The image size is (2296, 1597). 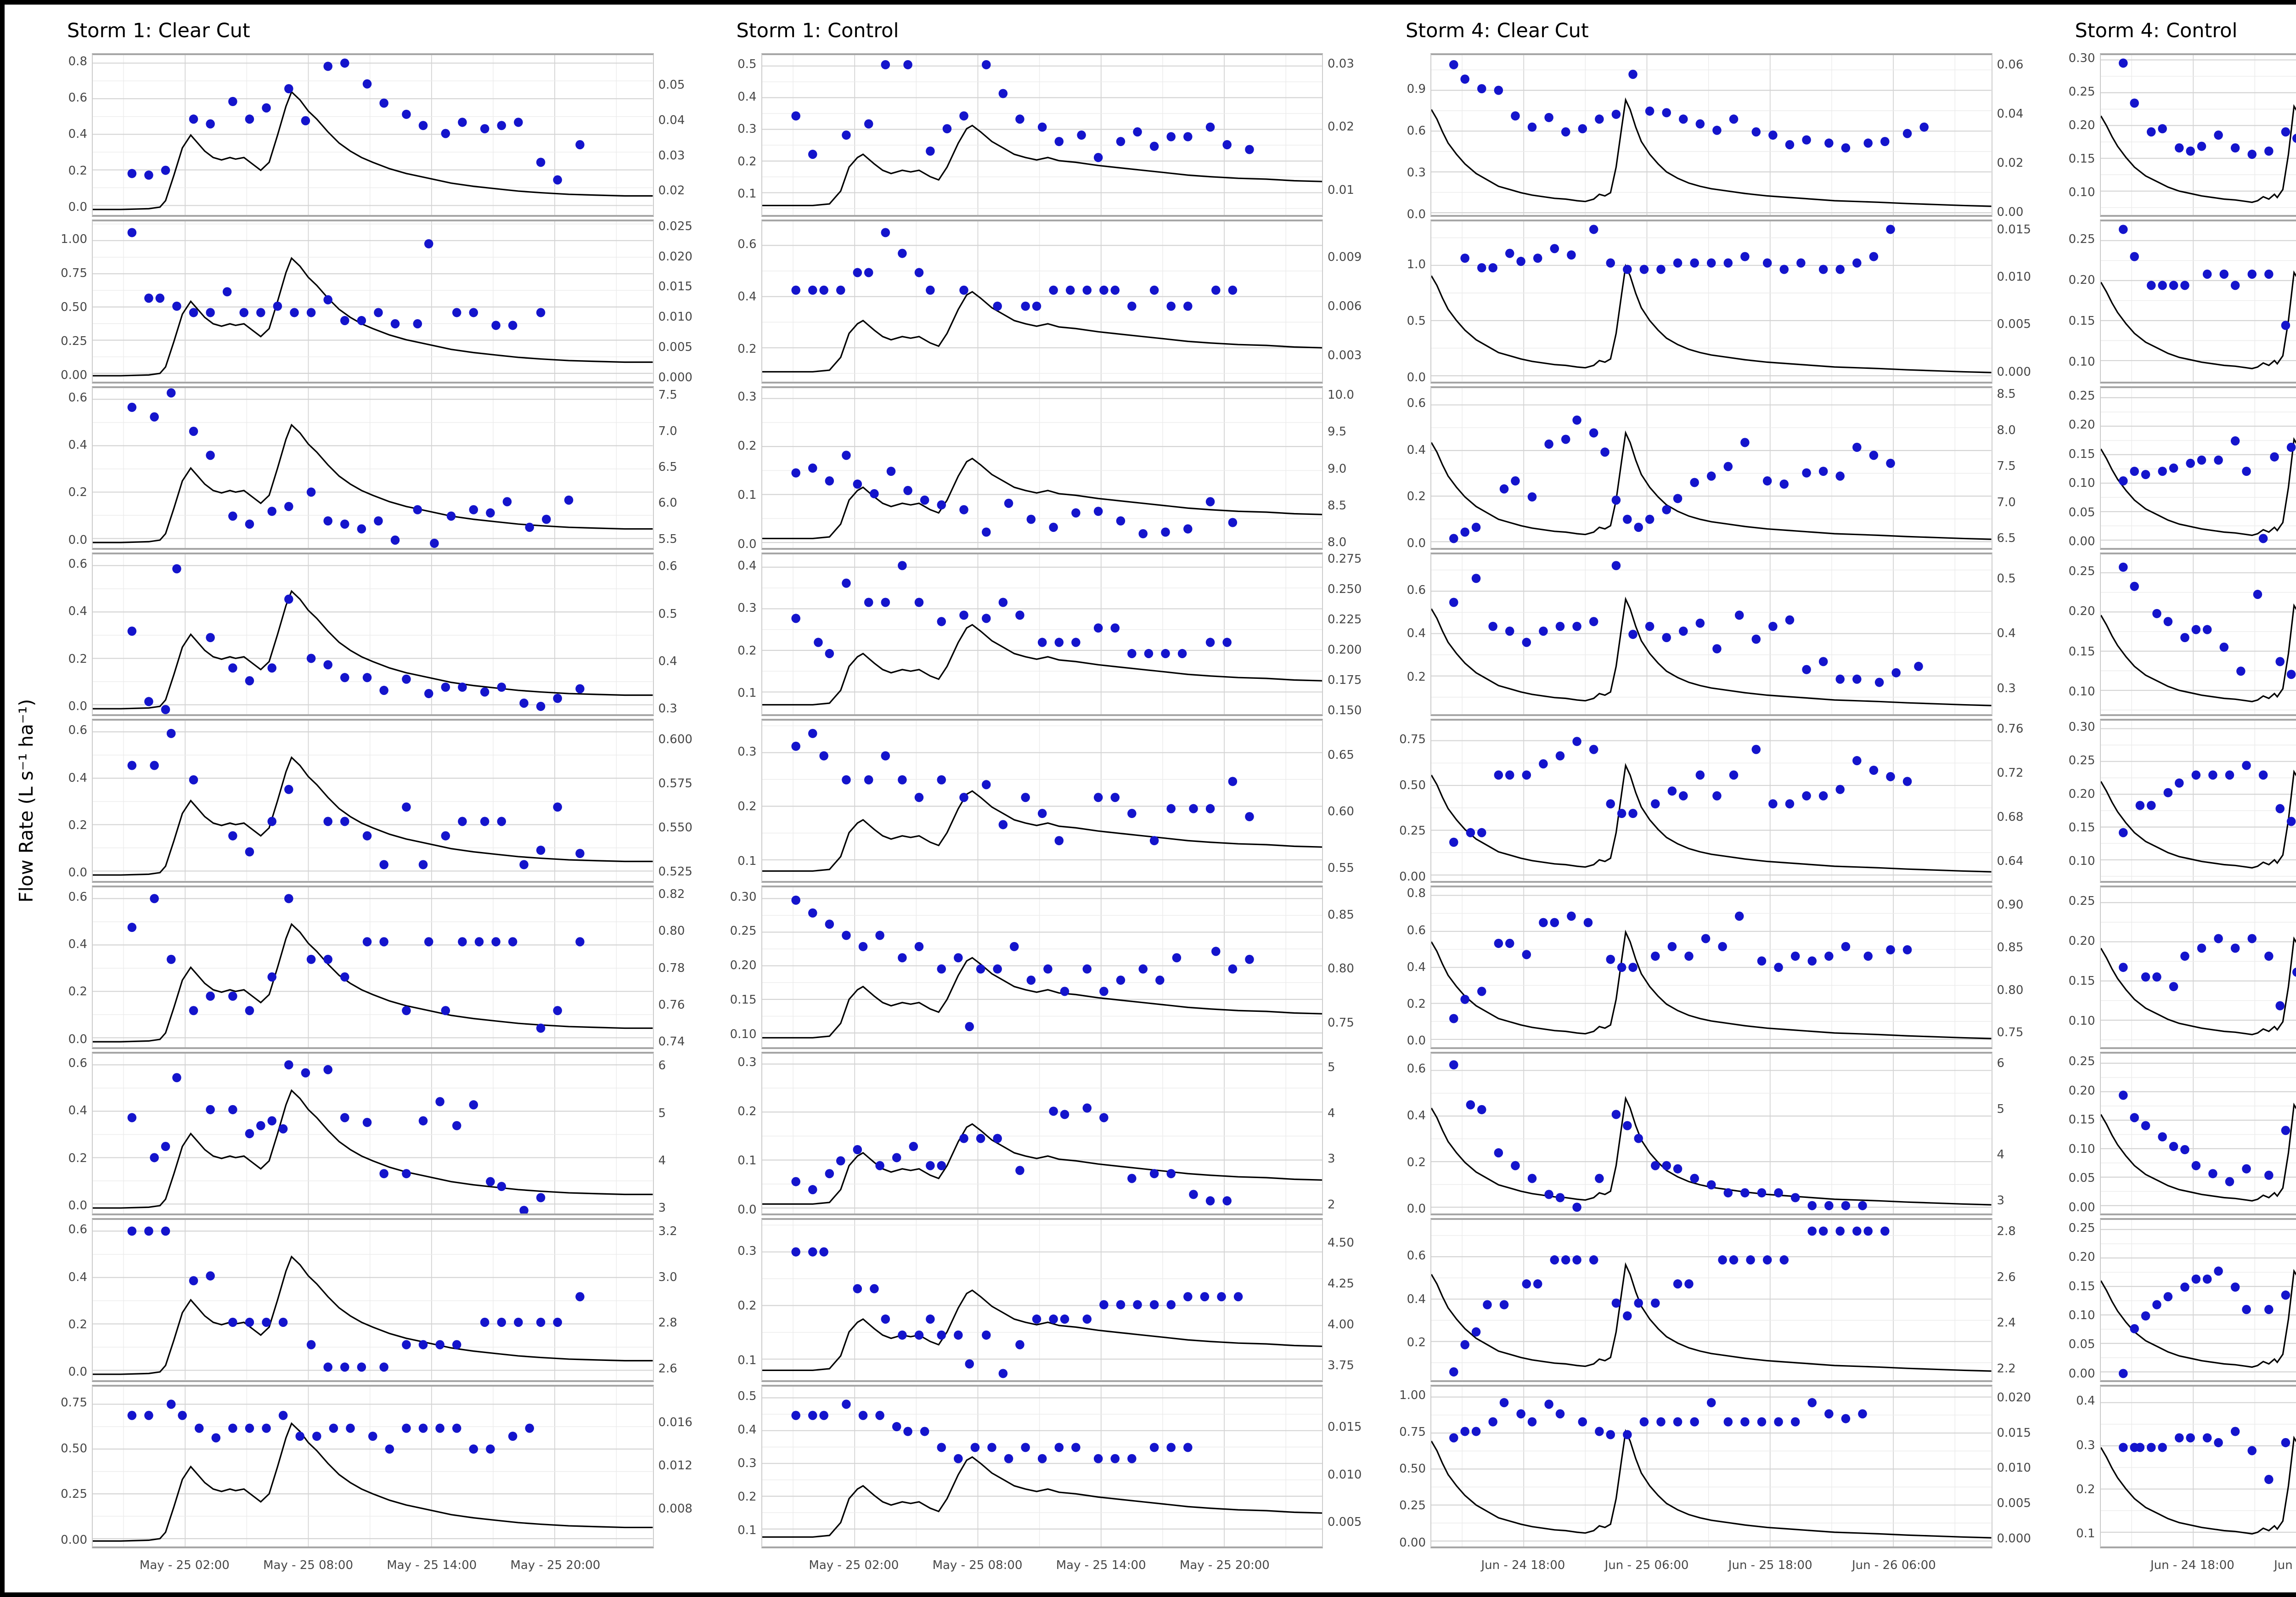 What do you see at coordinates (1497, 30) in the screenshot?
I see `column-title-3: Storm 4: Clear Cut` at bounding box center [1497, 30].